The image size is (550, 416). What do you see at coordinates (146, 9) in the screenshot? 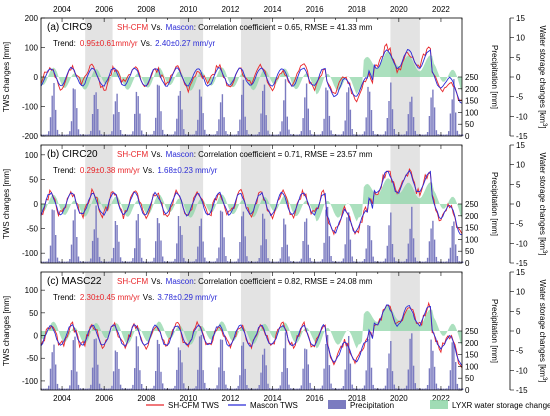
I see `x-tick-label-top-2: 2008` at bounding box center [146, 9].